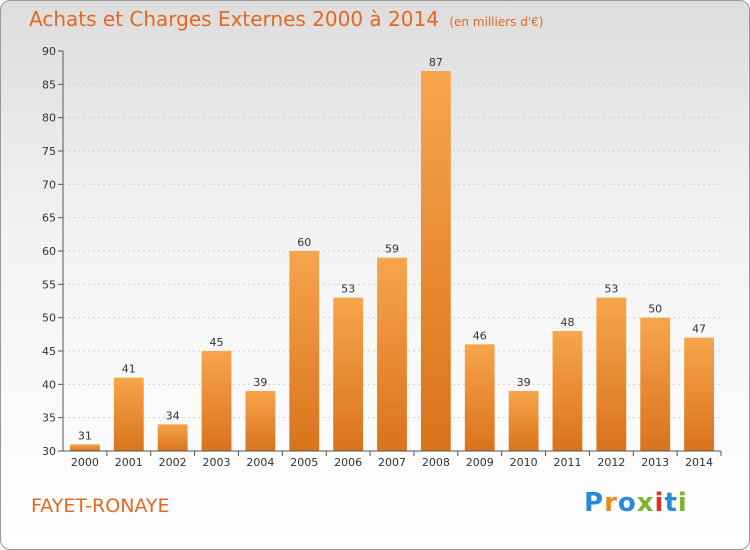  Describe the element at coordinates (671, 503) in the screenshot. I see `logo-letter: t` at that location.